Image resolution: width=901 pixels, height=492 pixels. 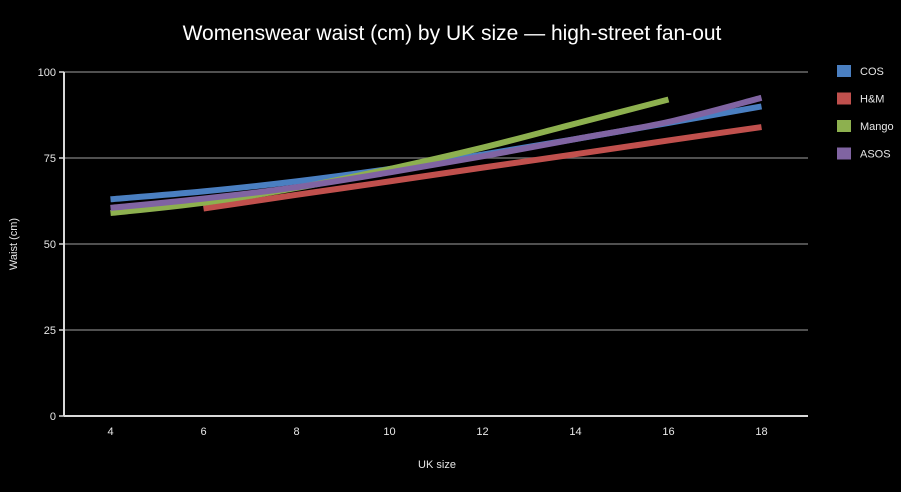 I want to click on x-tick-label: 12, so click(x=482, y=432).